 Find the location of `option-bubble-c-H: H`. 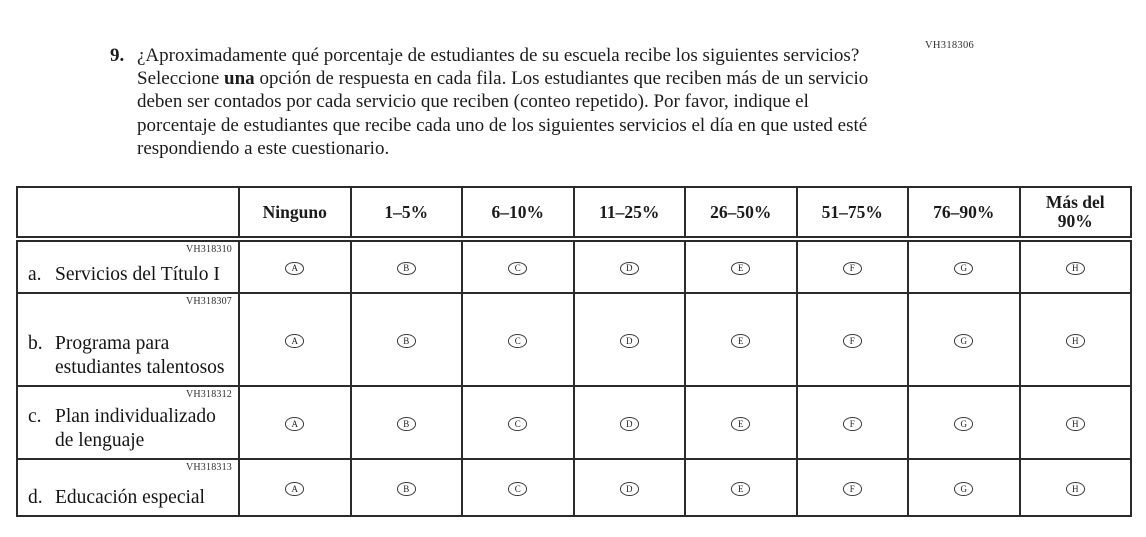

option-bubble-c-H: H is located at coordinates (1075, 424).